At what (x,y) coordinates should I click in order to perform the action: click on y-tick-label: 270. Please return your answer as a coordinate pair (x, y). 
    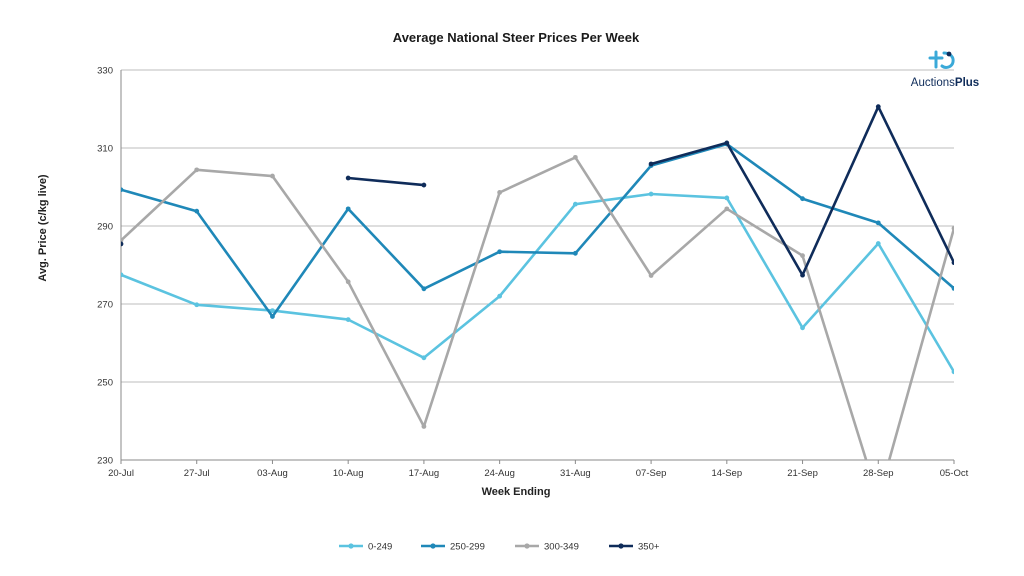
    Looking at the image, I should click on (105, 305).